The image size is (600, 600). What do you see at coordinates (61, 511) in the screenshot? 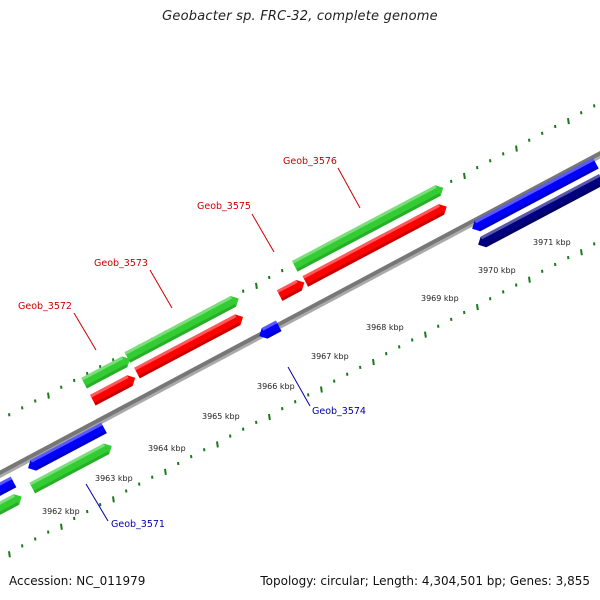
I see `tick-label: 3962 kbp` at bounding box center [61, 511].